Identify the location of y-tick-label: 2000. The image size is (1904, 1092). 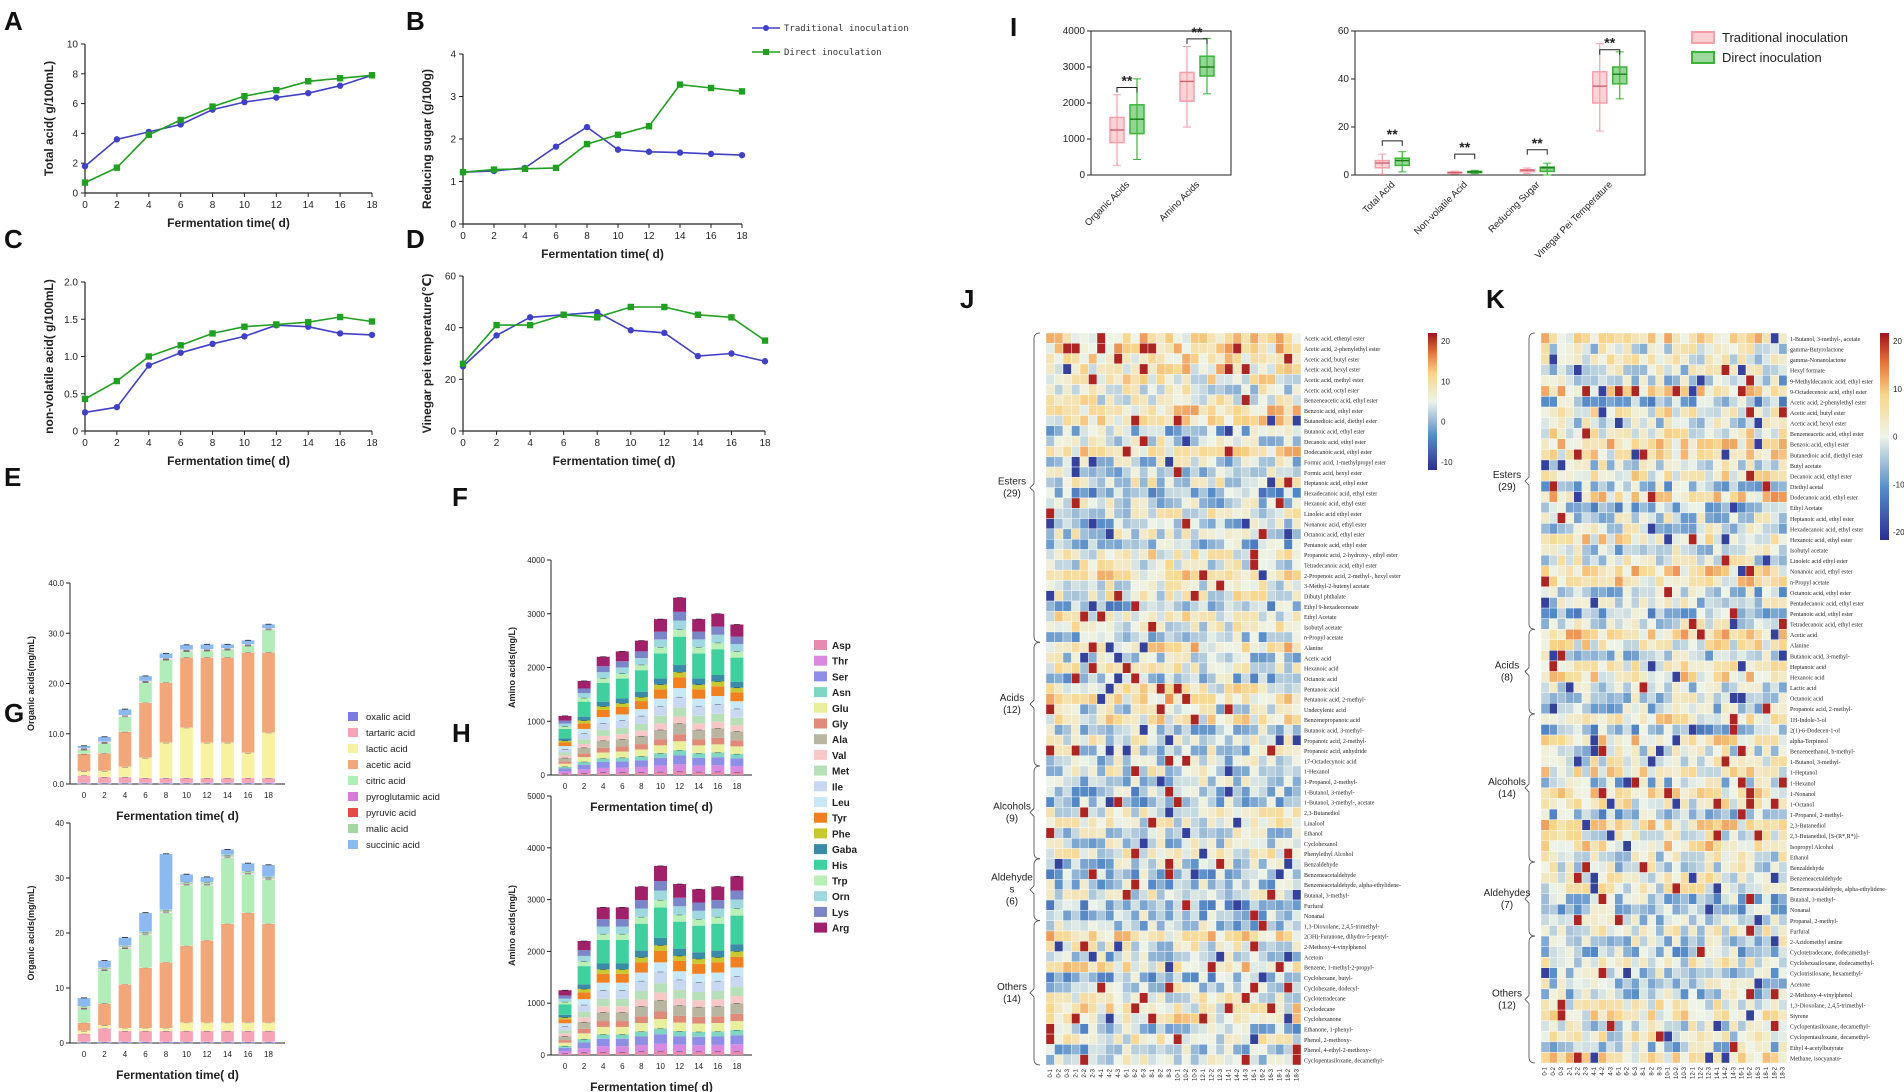
(1074, 103).